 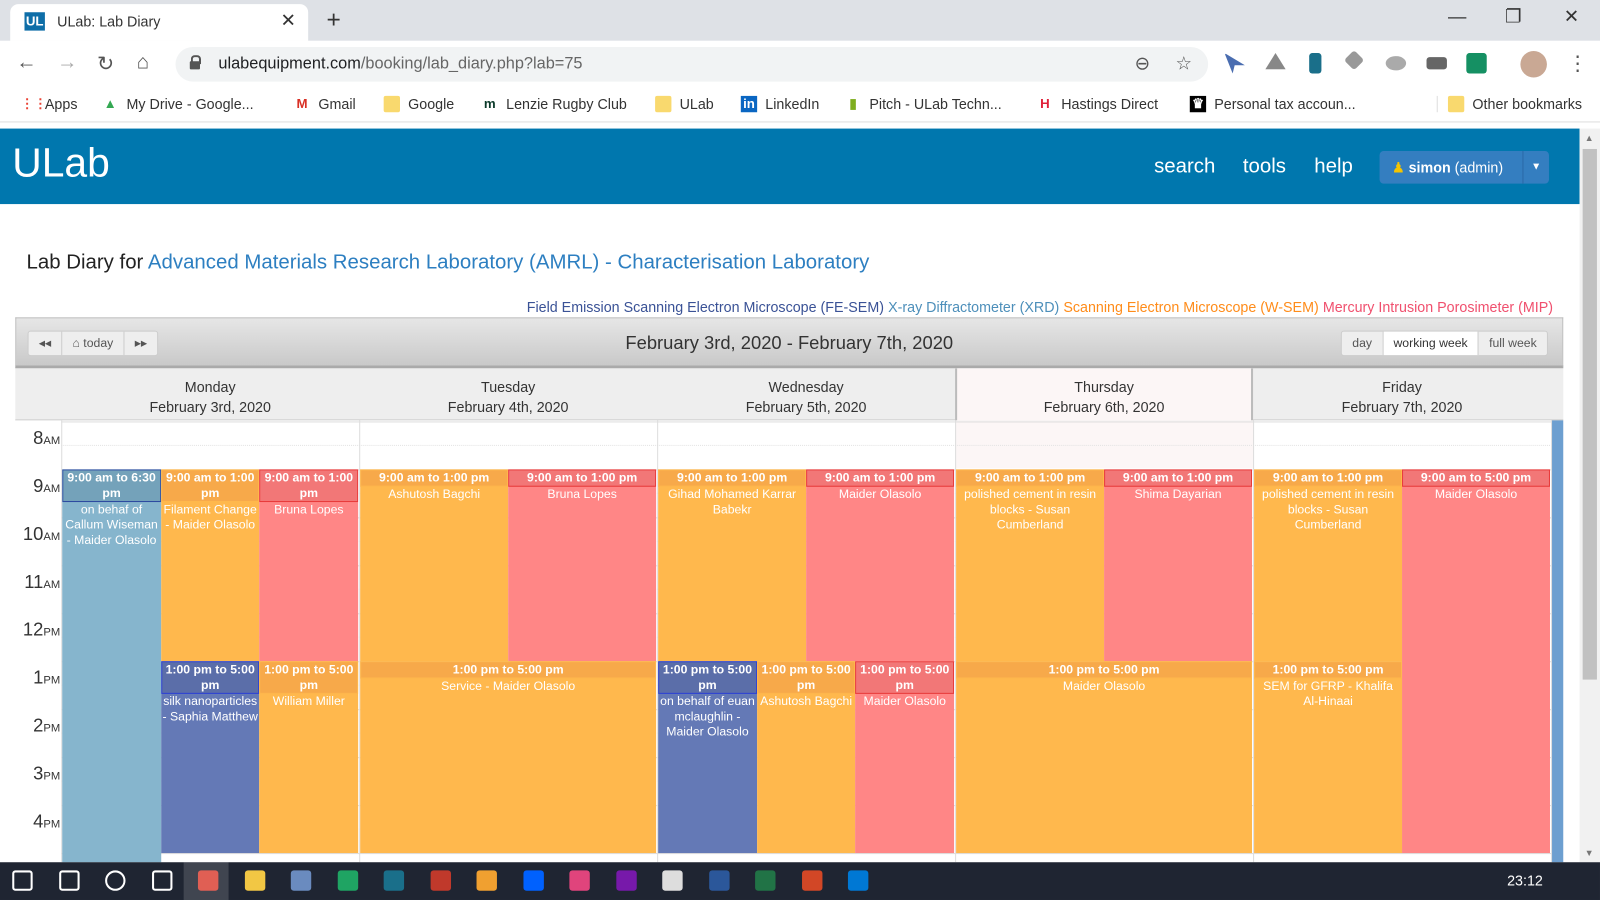 I want to click on slack-icon, so click(x=579, y=880).